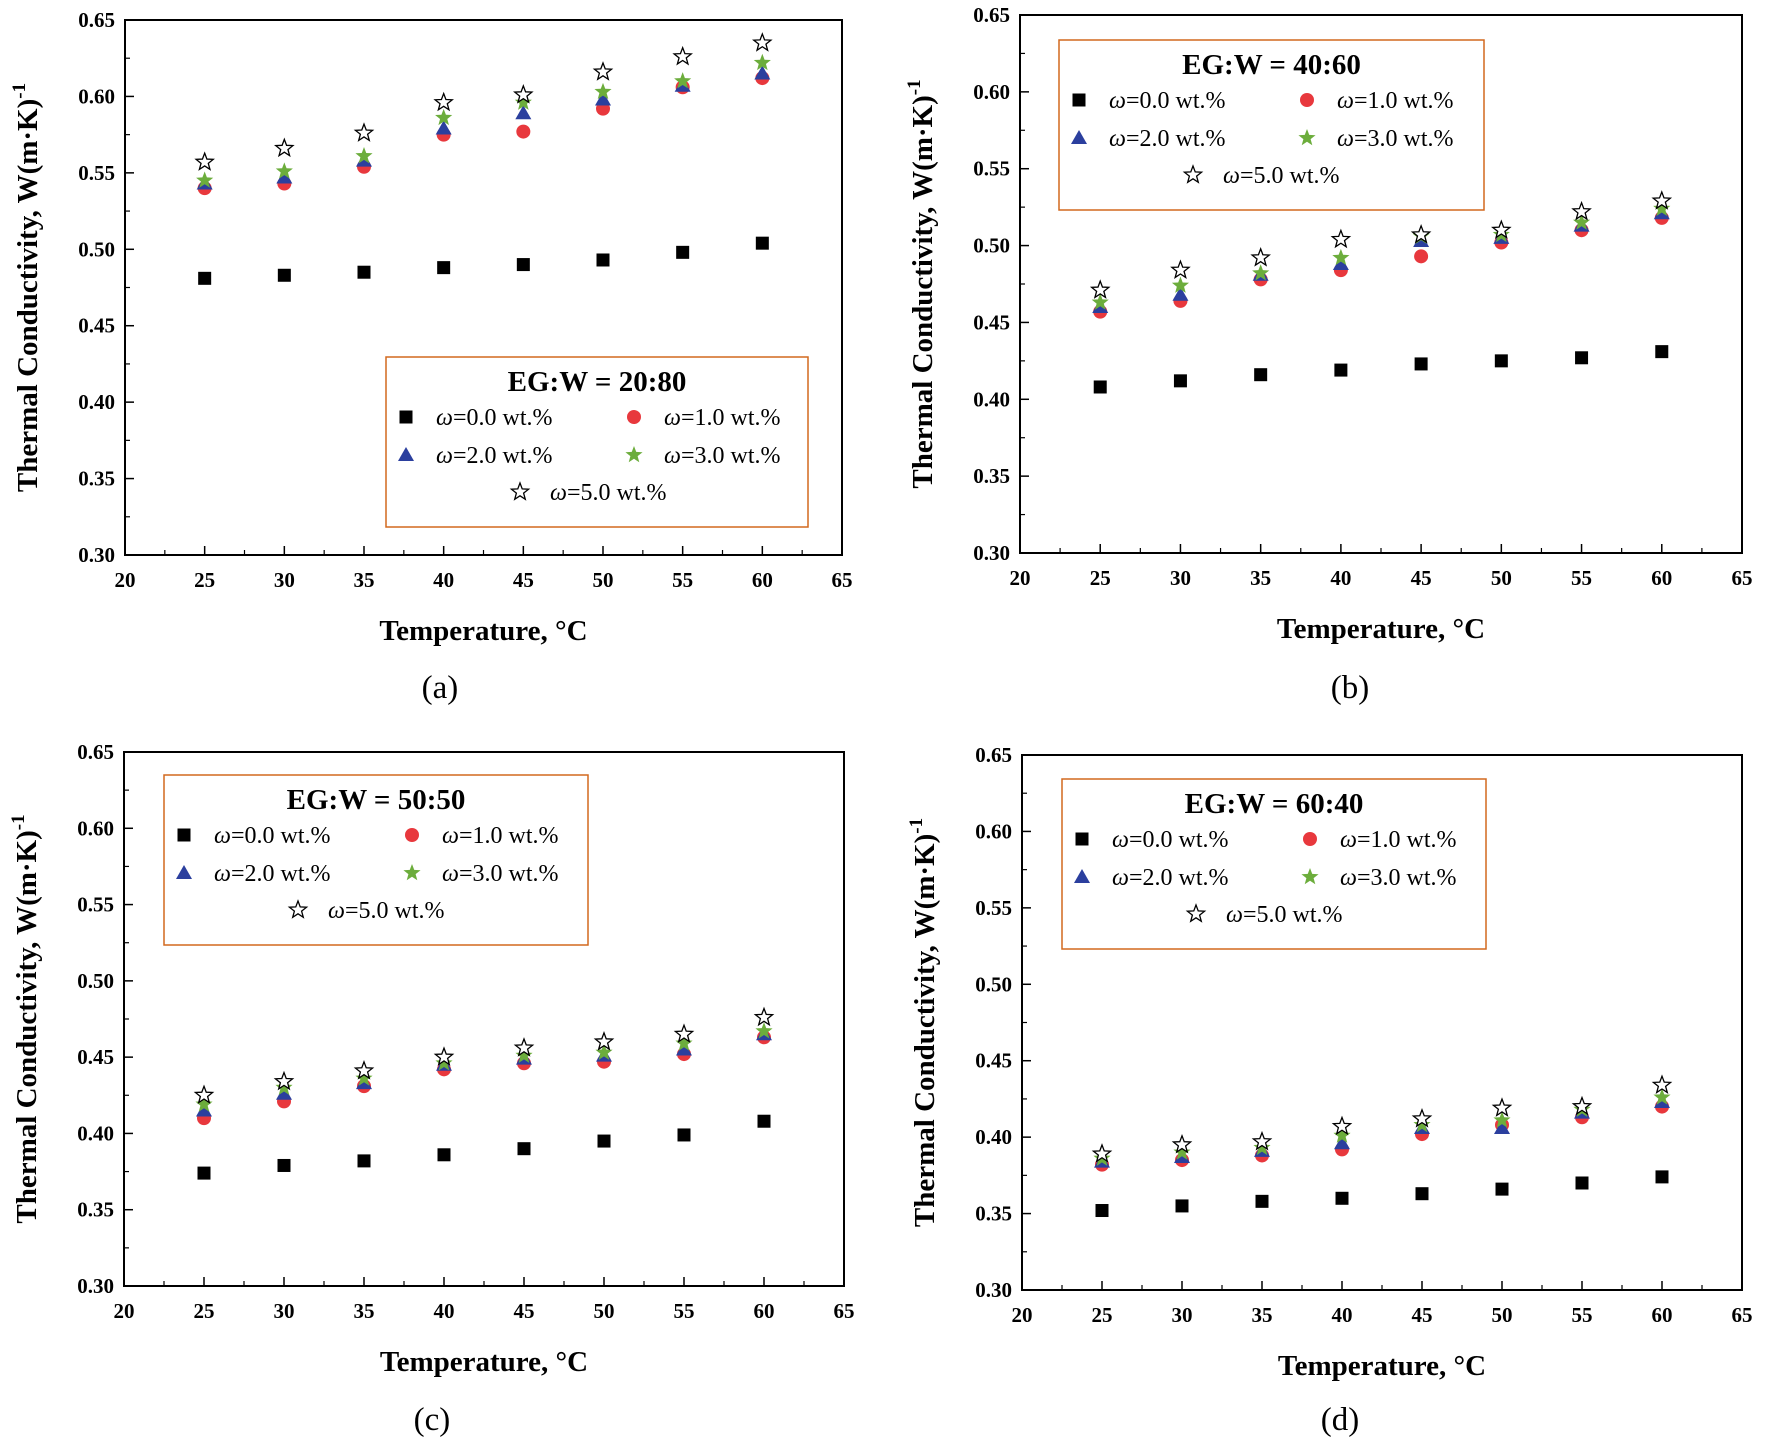  Describe the element at coordinates (764, 1311) in the screenshot. I see `x-tick-label: 60` at that location.